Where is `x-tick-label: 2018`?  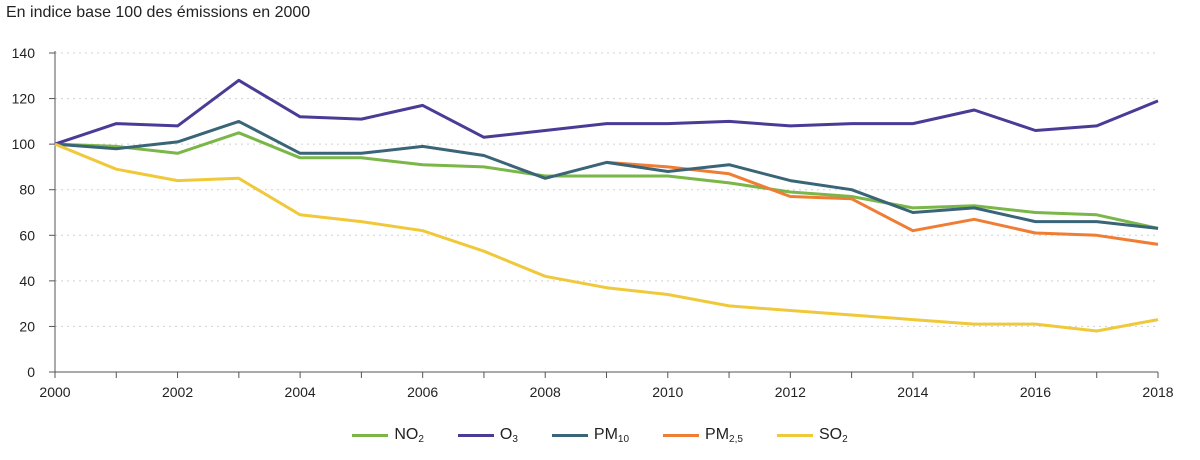
x-tick-label: 2018 is located at coordinates (1157, 392).